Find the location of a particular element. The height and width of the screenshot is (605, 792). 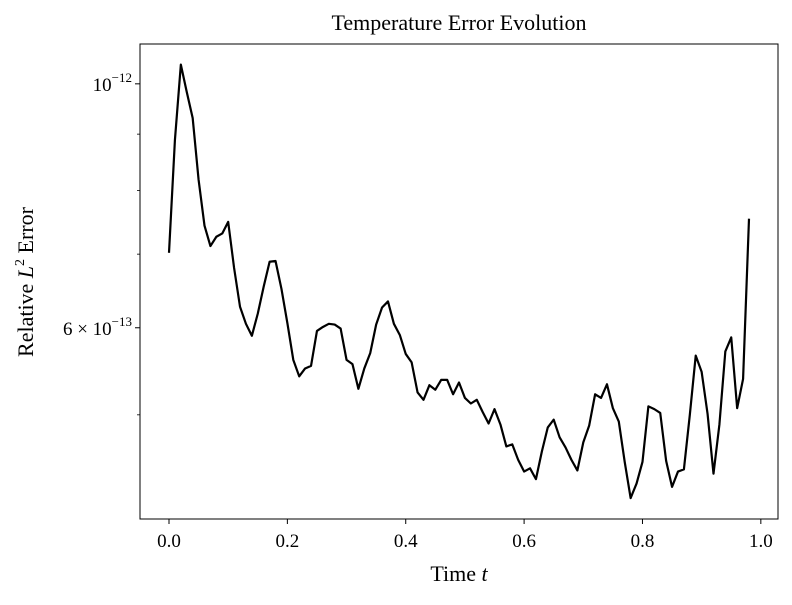

x-tick-label: 0.6 is located at coordinates (524, 541).